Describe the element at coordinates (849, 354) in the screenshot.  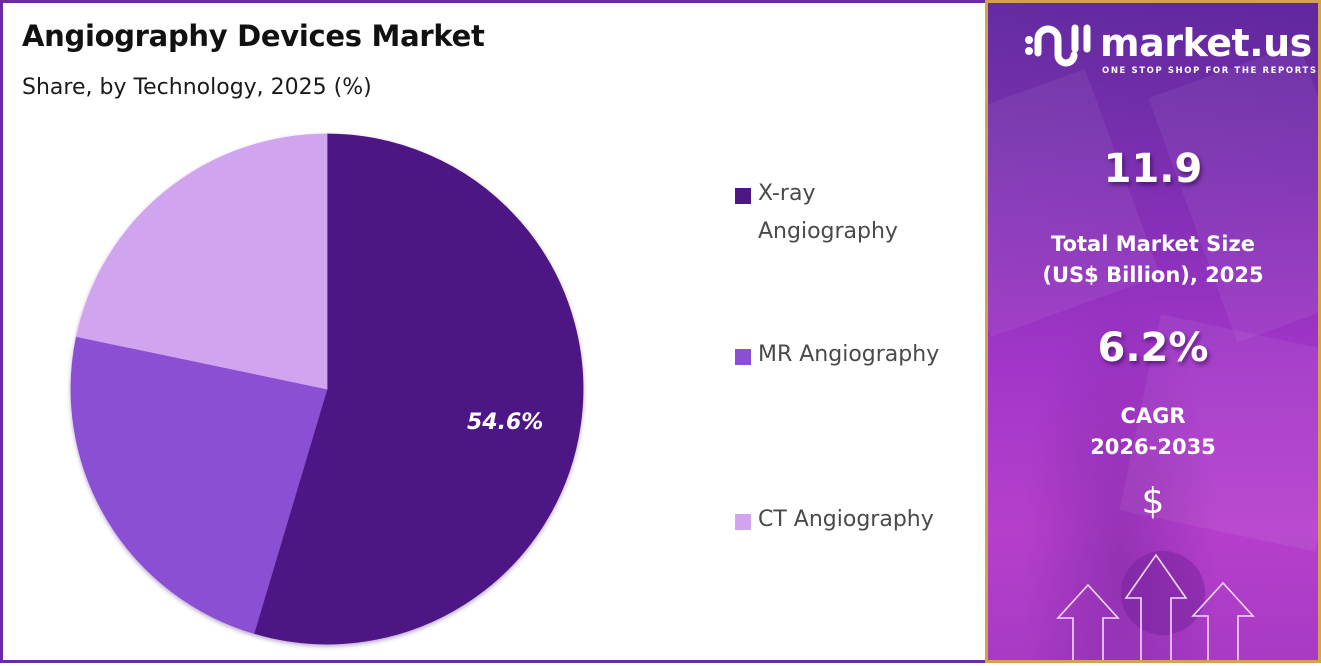
I see `legend-label-mr: MR Angiography` at that location.